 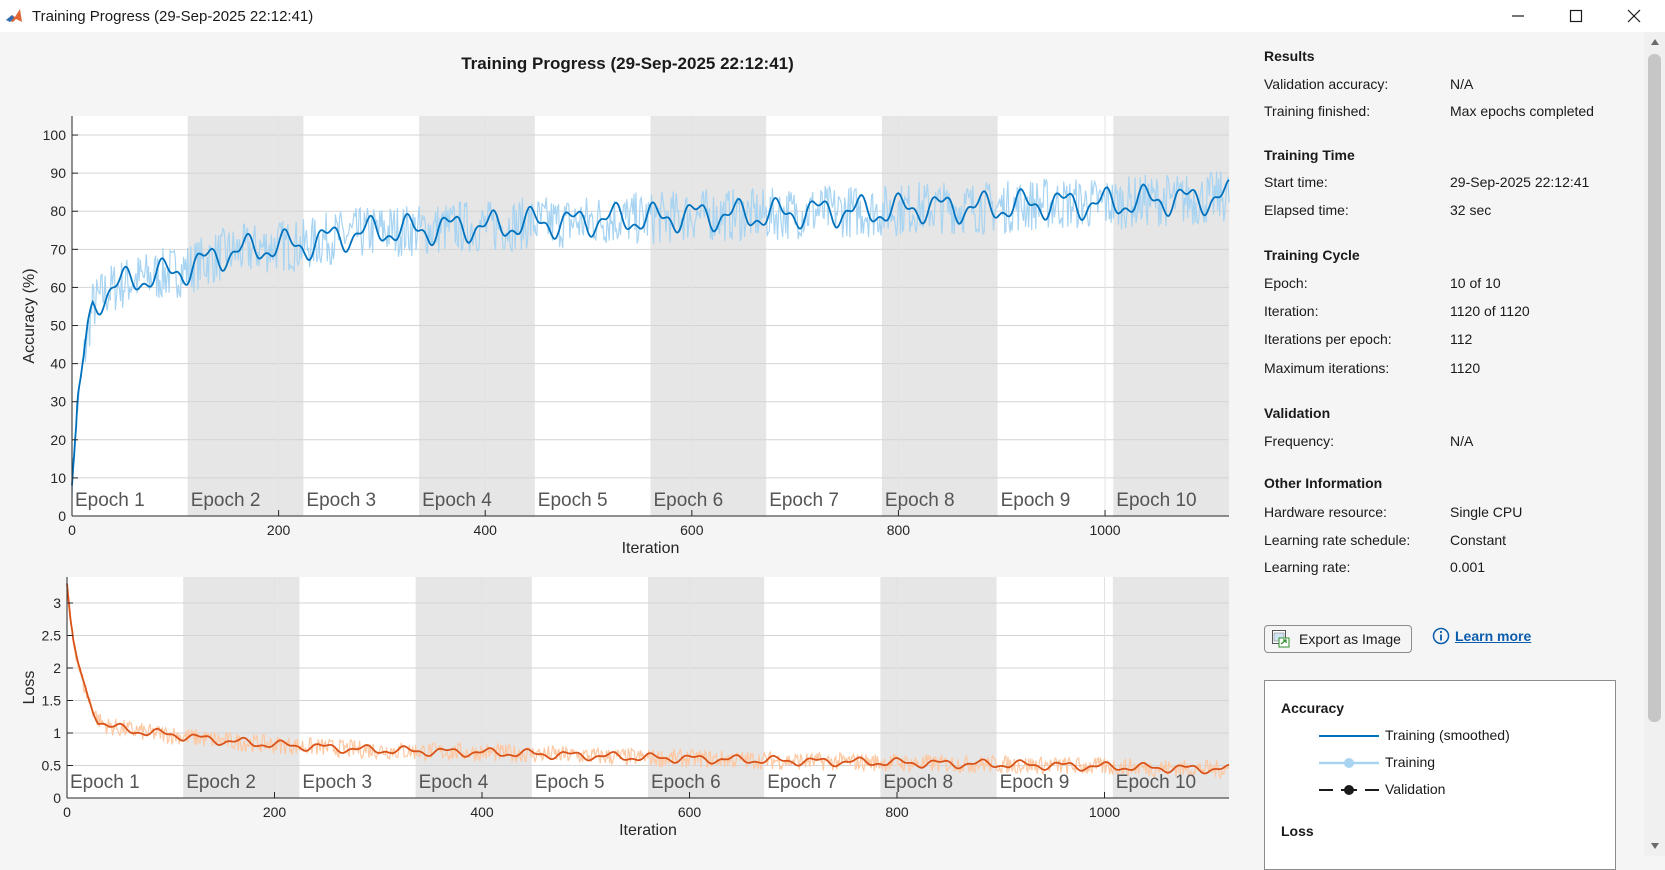 What do you see at coordinates (1156, 782) in the screenshot?
I see `epoch-label: Epoch 10` at bounding box center [1156, 782].